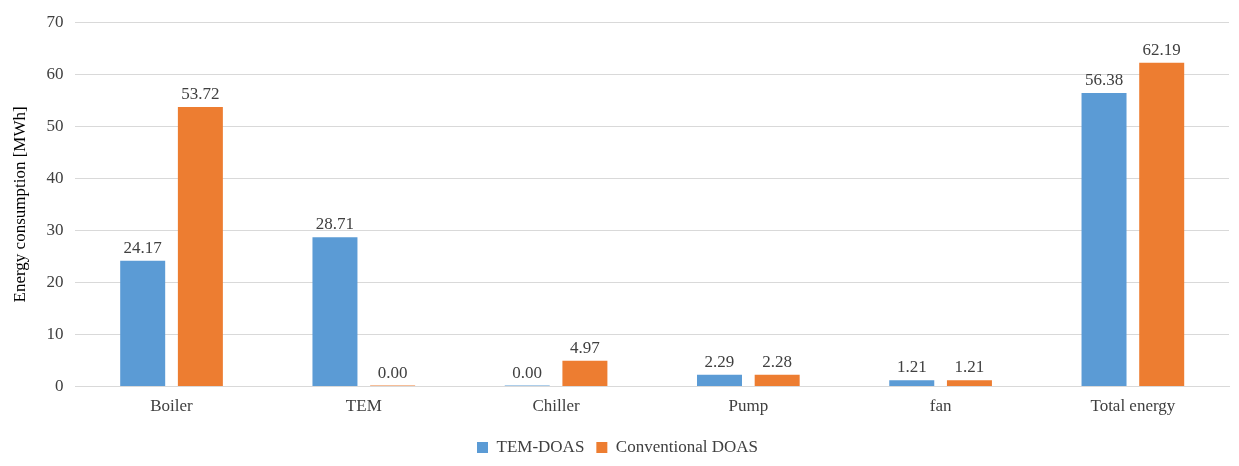 Image resolution: width=1239 pixels, height=466 pixels. What do you see at coordinates (585, 347) in the screenshot?
I see `data-label: 4.97` at bounding box center [585, 347].